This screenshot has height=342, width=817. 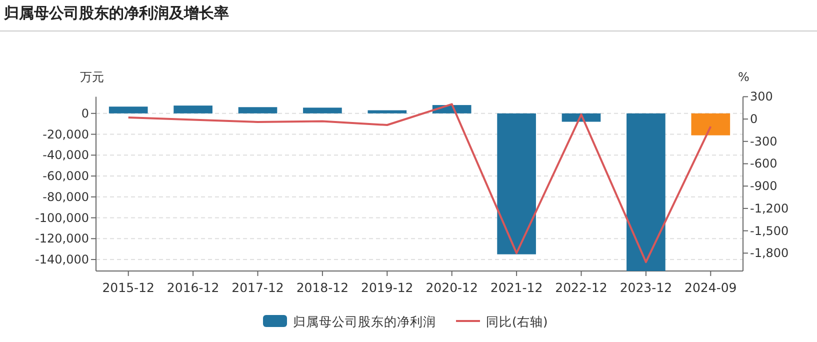 I want to click on x-tick-label: 2022-12, so click(x=581, y=287).